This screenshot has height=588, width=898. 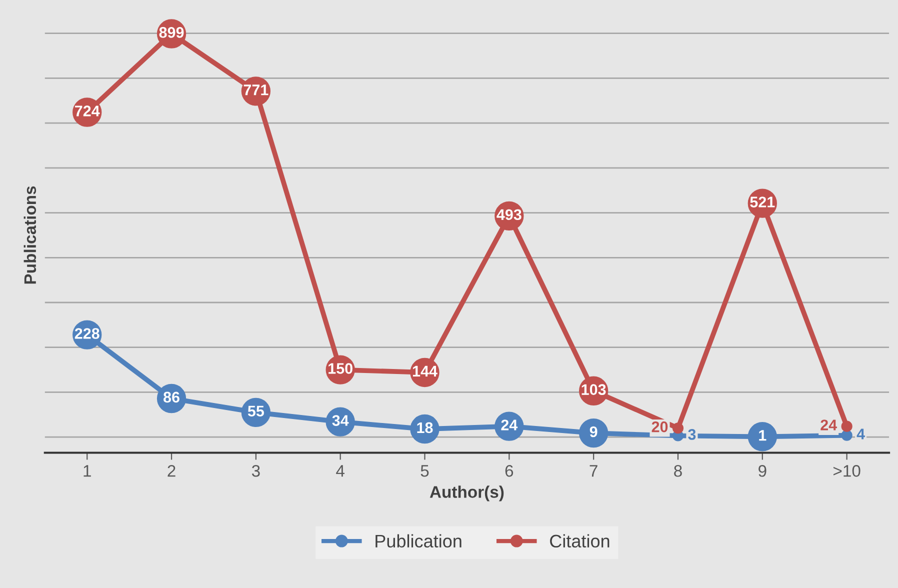 What do you see at coordinates (509, 471) in the screenshot?
I see `x-tick-label: 6` at bounding box center [509, 471].